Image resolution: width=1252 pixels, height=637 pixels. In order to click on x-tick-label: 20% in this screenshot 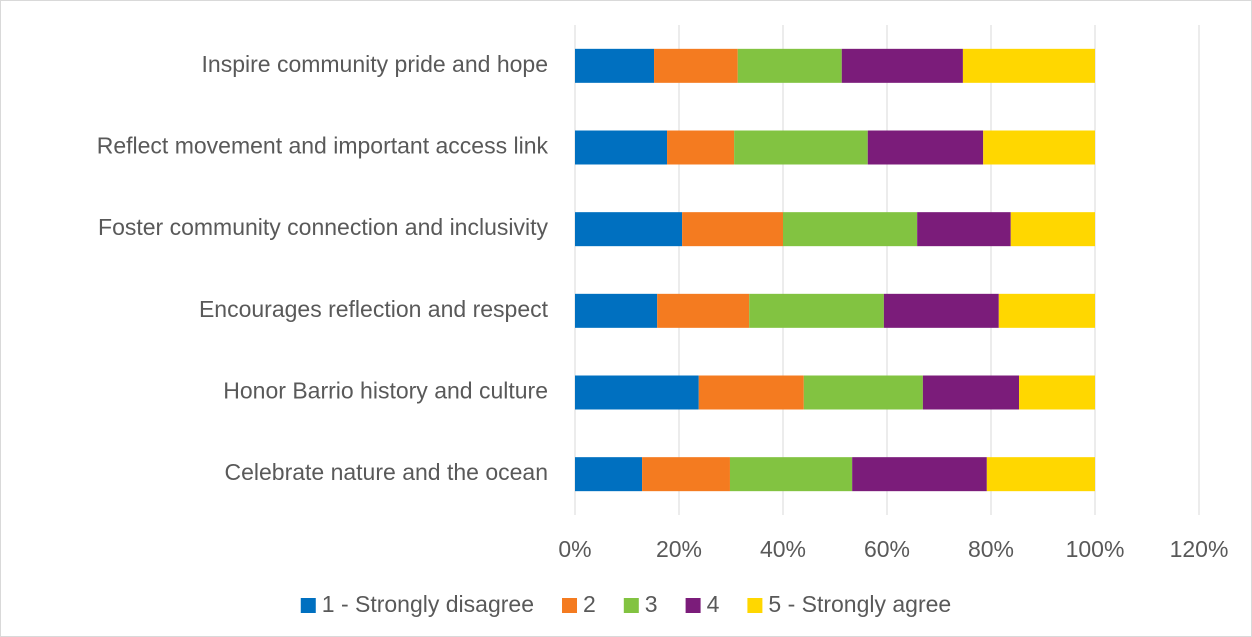, I will do `click(679, 549)`.